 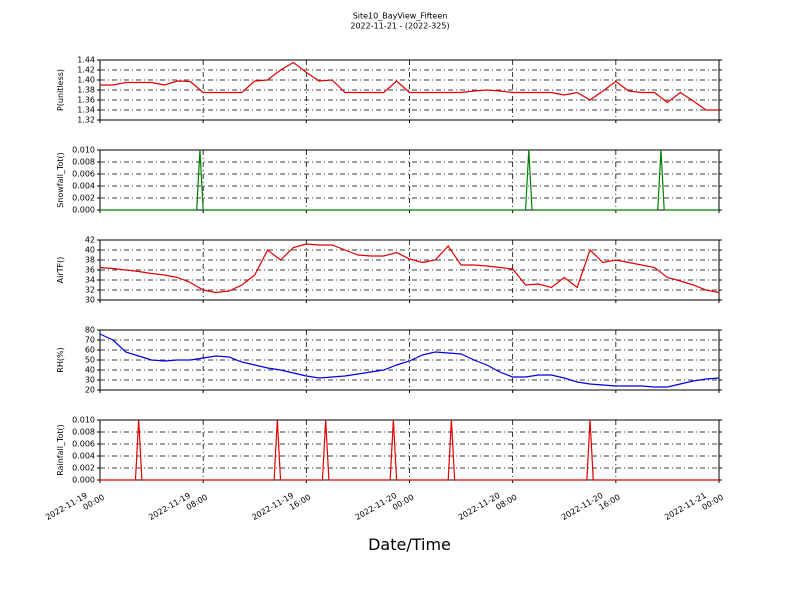 What do you see at coordinates (90, 390) in the screenshot?
I see `y-tick-label: 20` at bounding box center [90, 390].